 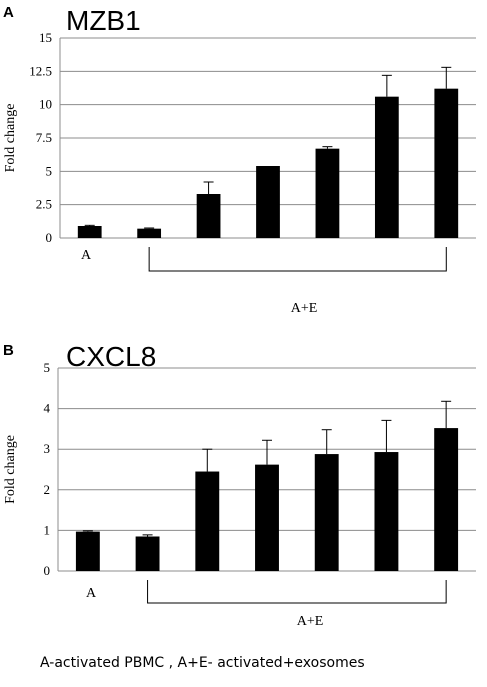 I want to click on panel-letter: A, so click(x=8, y=12).